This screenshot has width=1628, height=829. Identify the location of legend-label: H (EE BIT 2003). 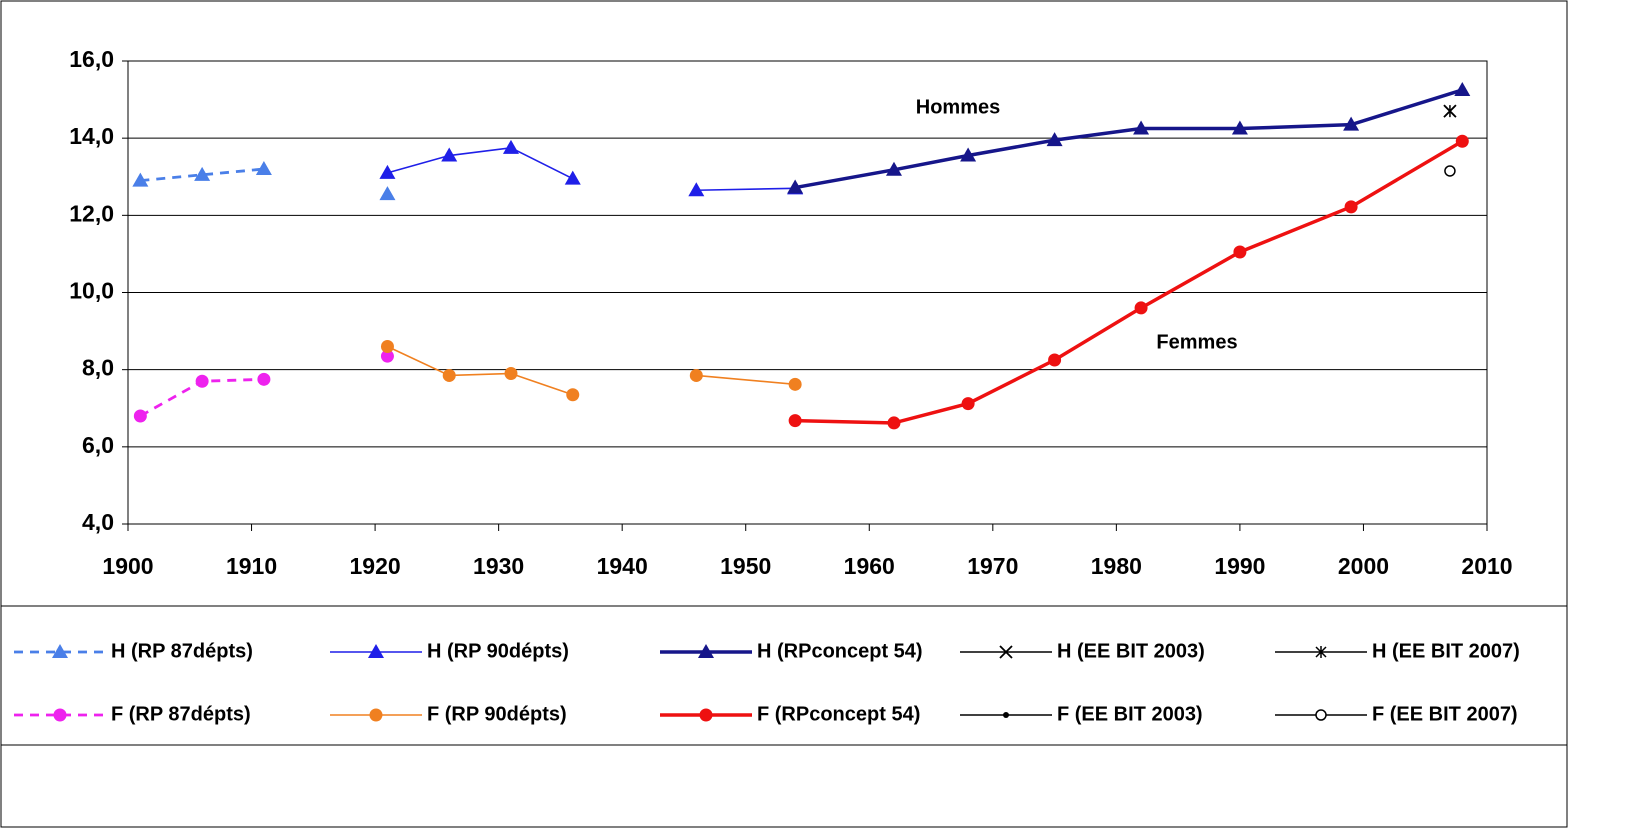
(1131, 651).